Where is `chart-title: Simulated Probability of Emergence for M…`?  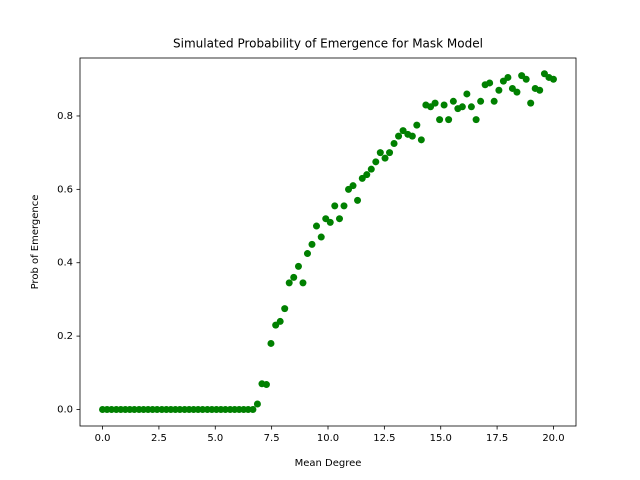 chart-title: Simulated Probability of Emergence for M… is located at coordinates (328, 44).